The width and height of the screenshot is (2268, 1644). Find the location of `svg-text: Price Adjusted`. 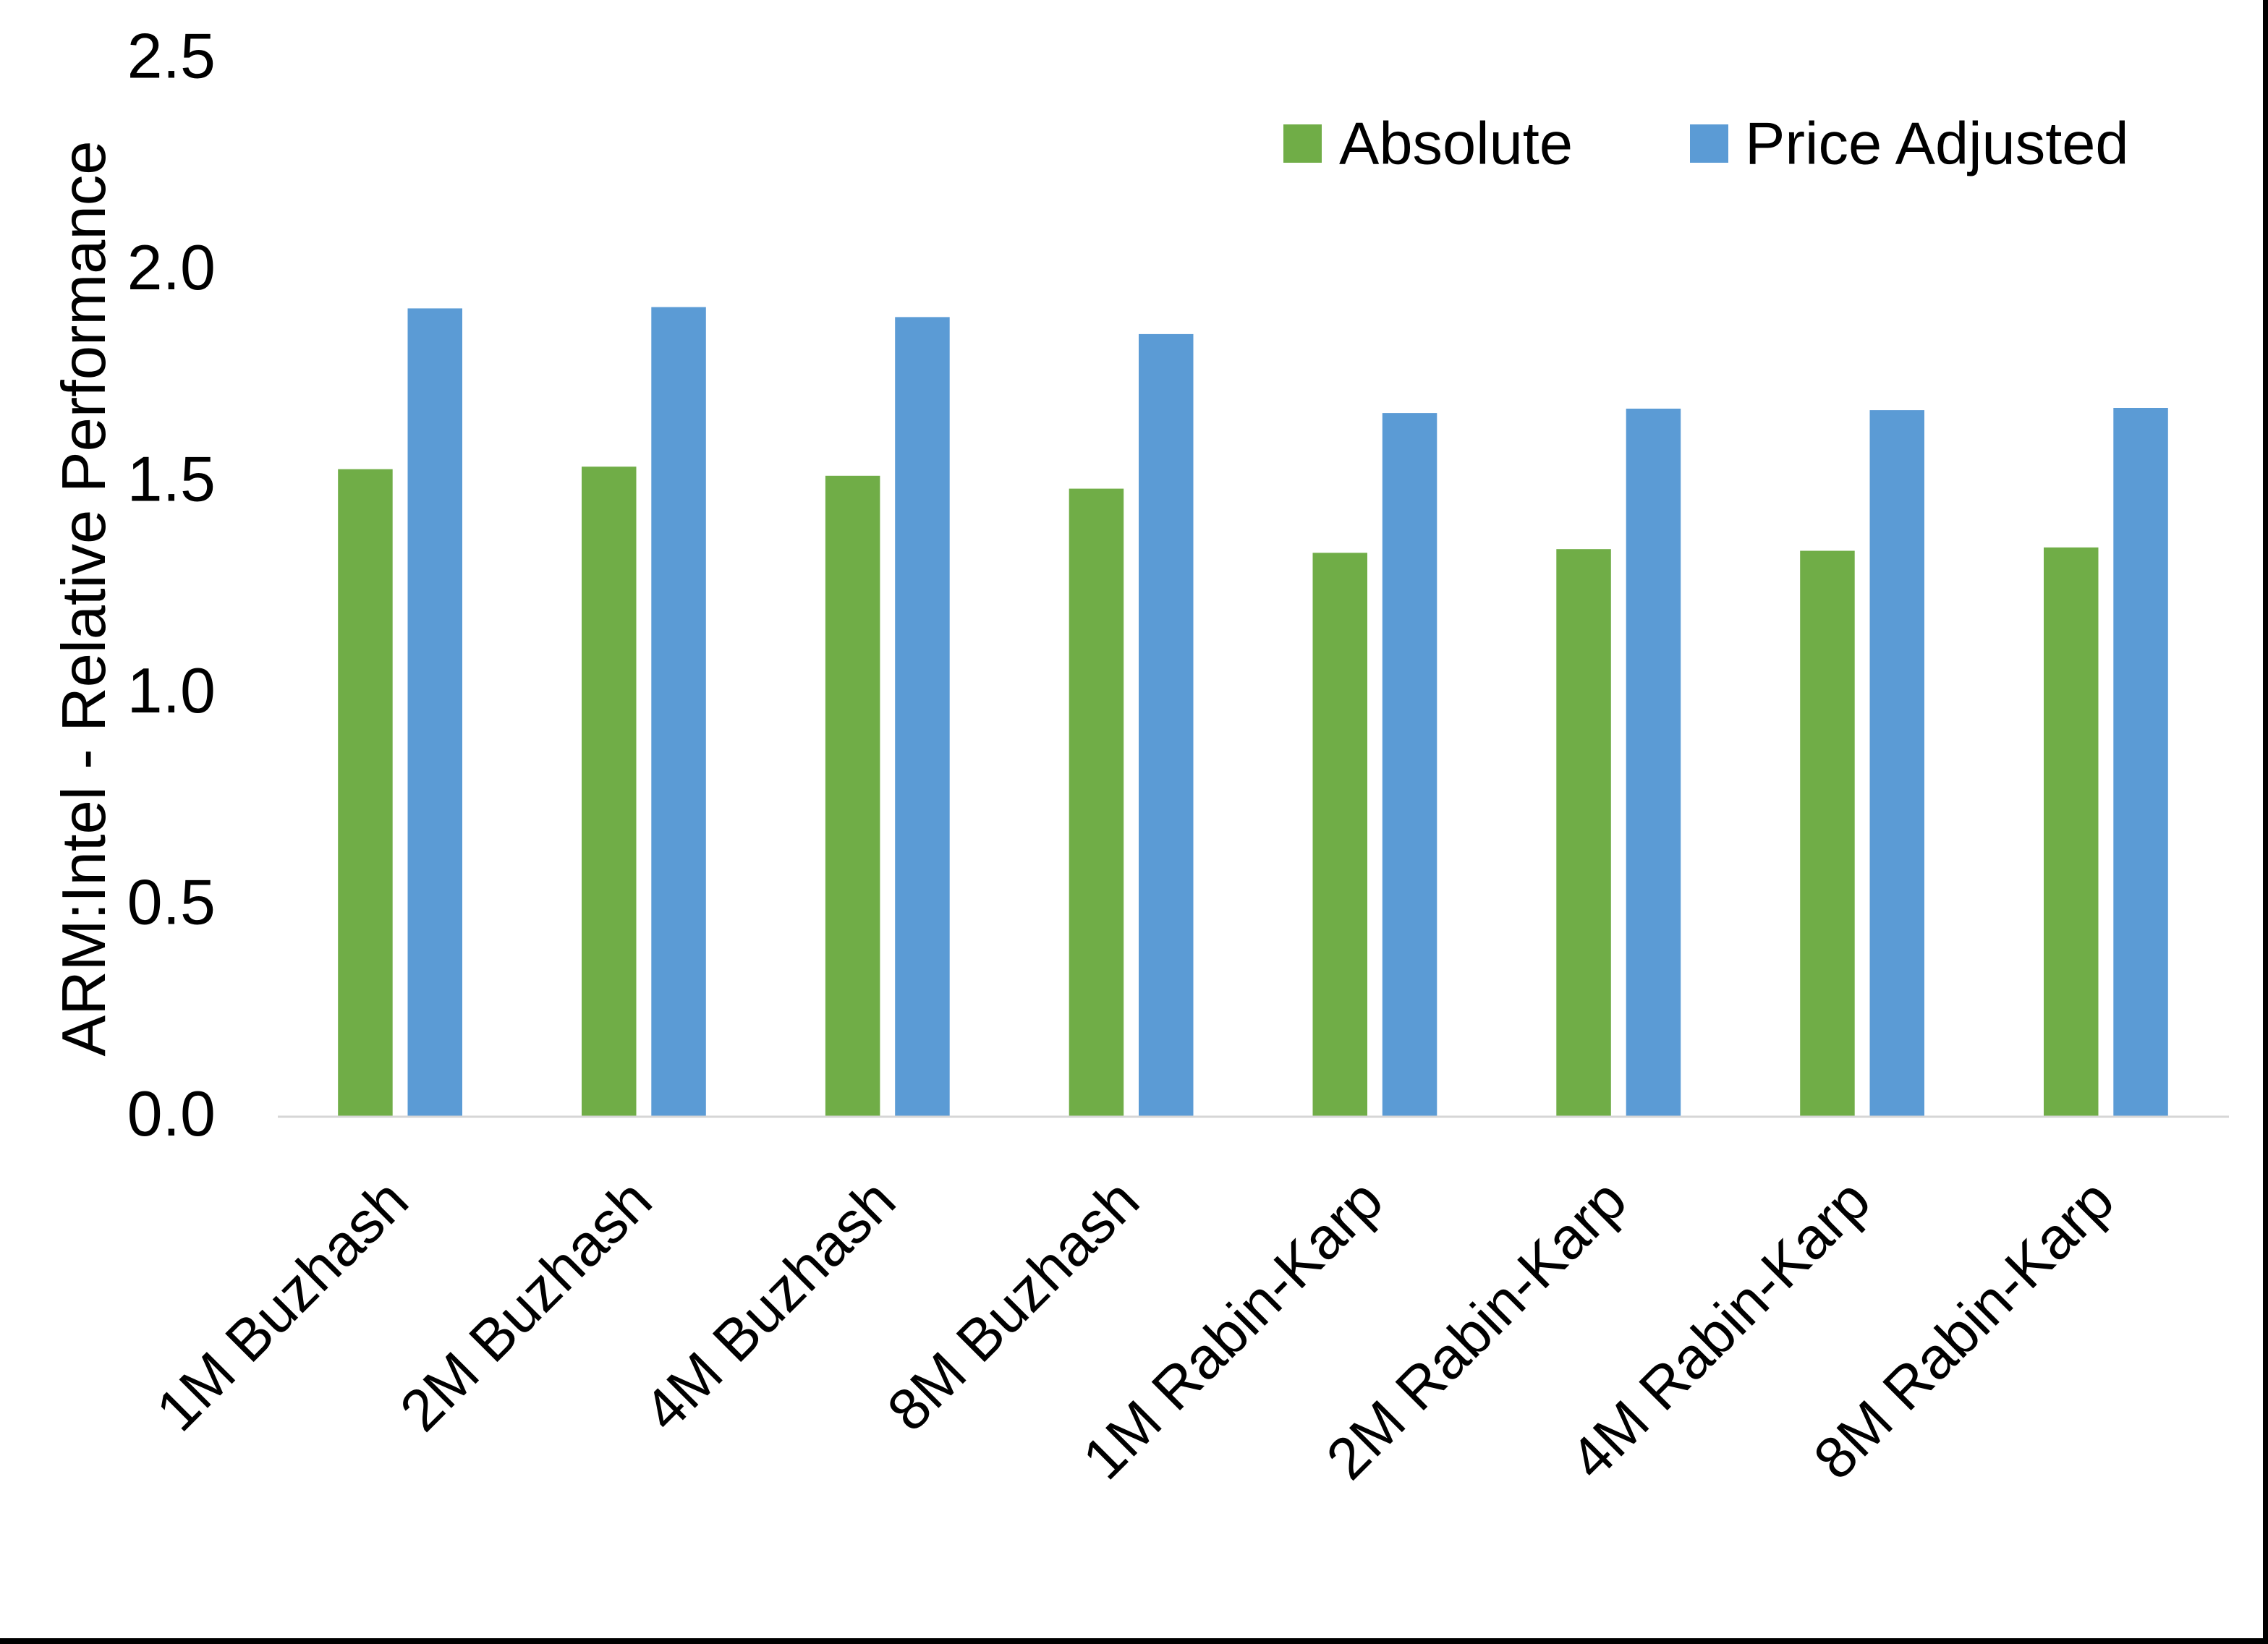

svg-text: Price Adjusted is located at coordinates (1937, 143).